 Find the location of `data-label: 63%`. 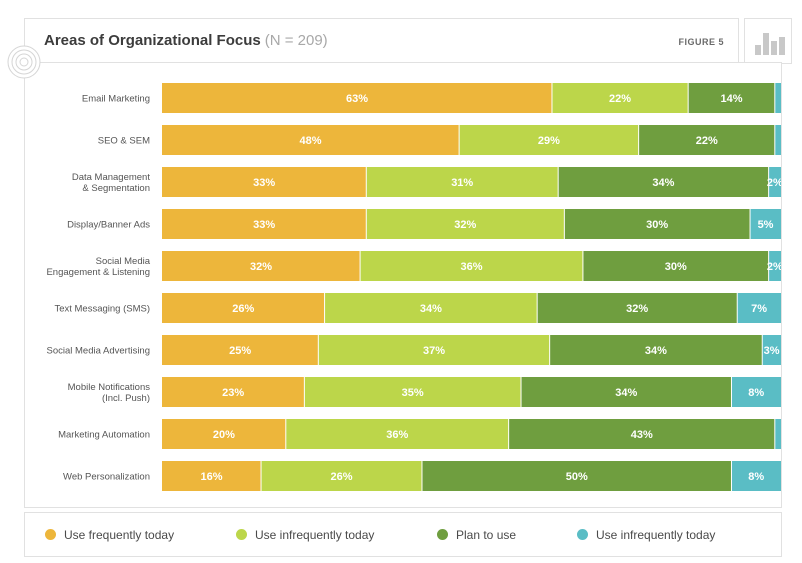

data-label: 63% is located at coordinates (357, 99).